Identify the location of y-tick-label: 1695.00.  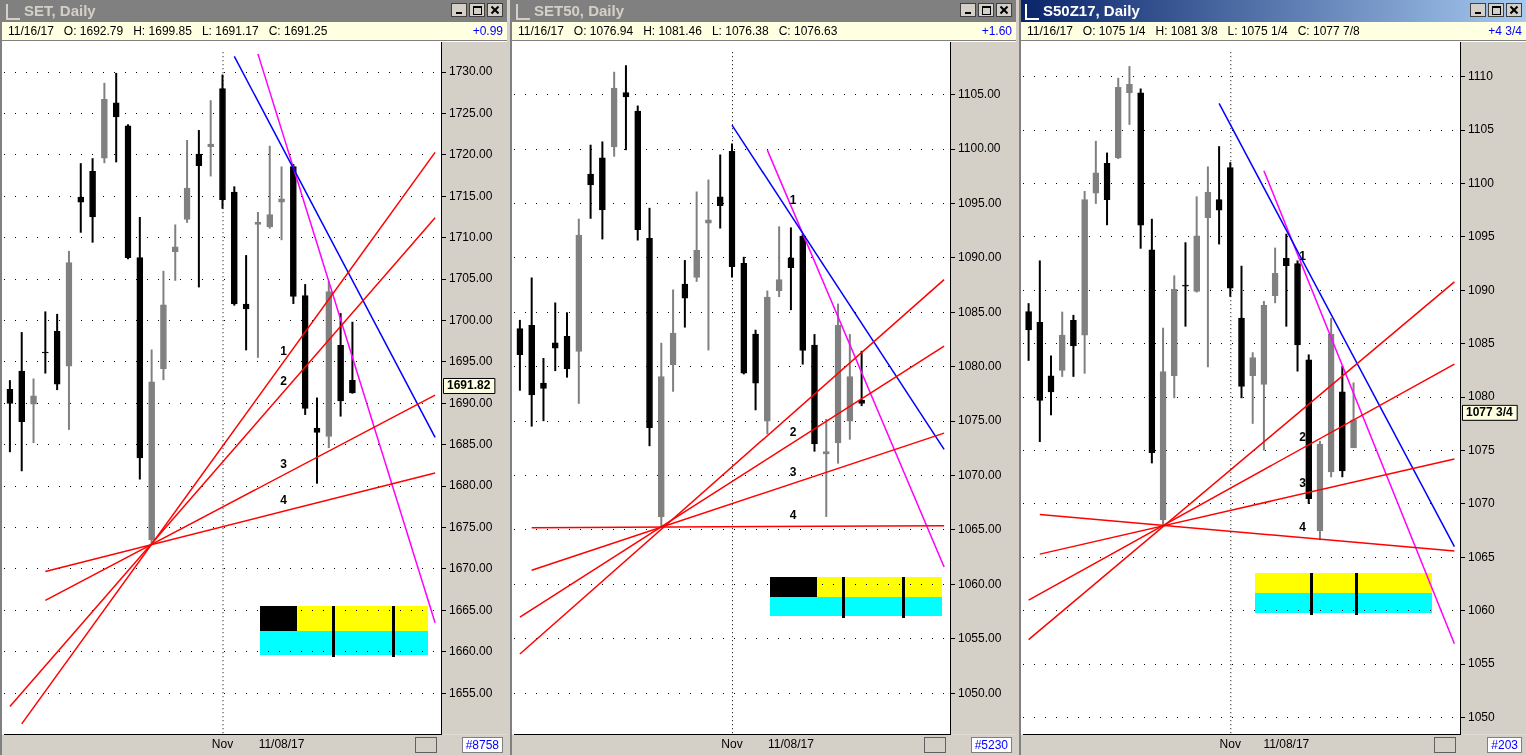
(471, 361).